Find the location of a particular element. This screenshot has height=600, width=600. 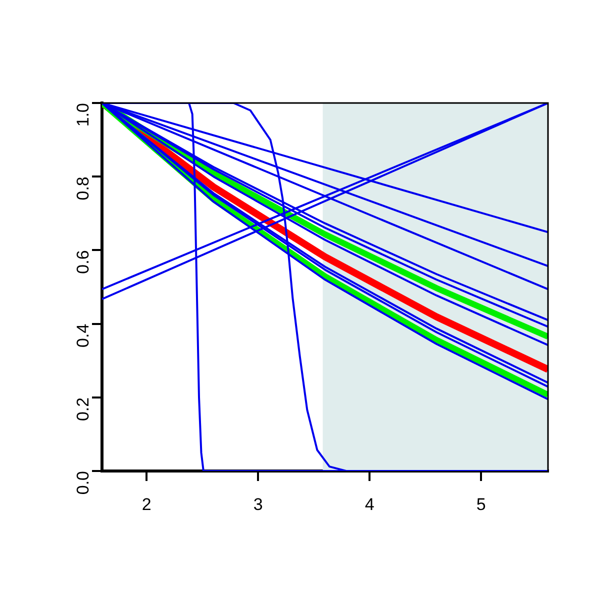

y-tick-label: 1.0 is located at coordinates (83, 115).